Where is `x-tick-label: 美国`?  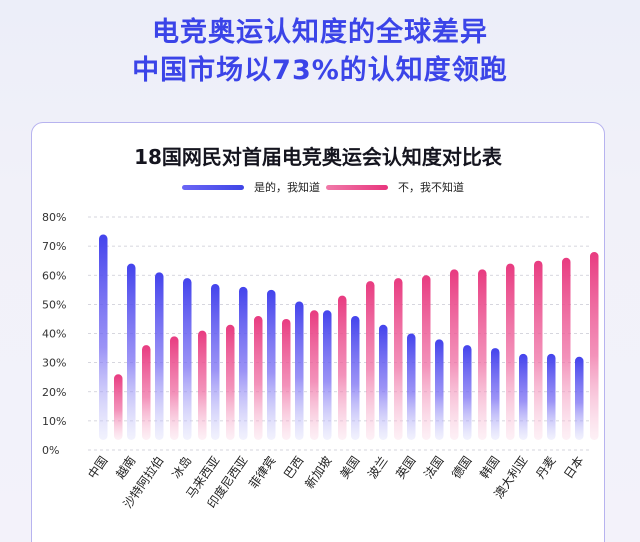
x-tick-label: 美国 is located at coordinates (349, 468).